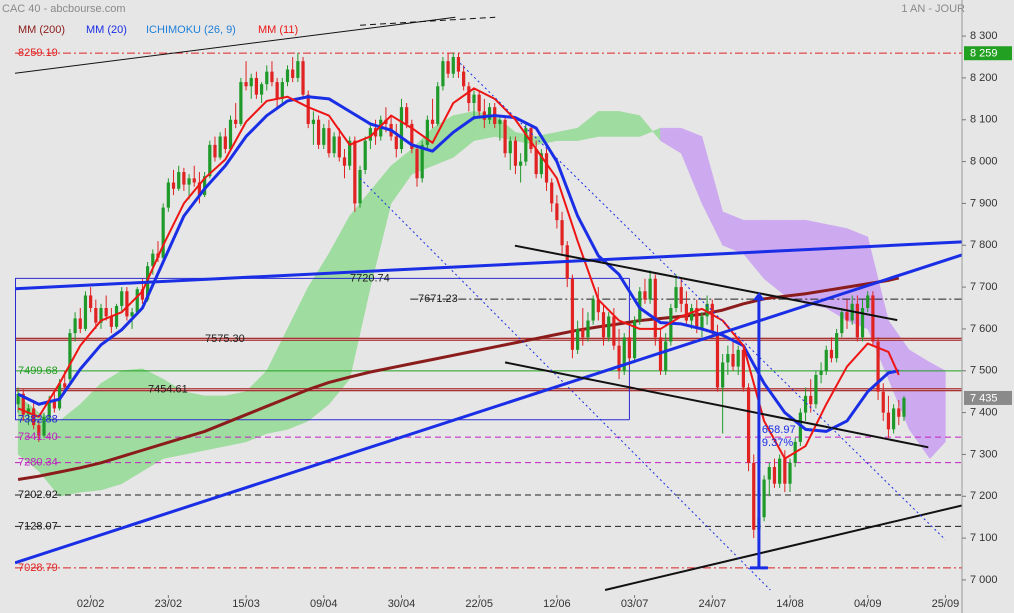  What do you see at coordinates (38, 568) in the screenshot?
I see `level-label: 7028.79` at bounding box center [38, 568].